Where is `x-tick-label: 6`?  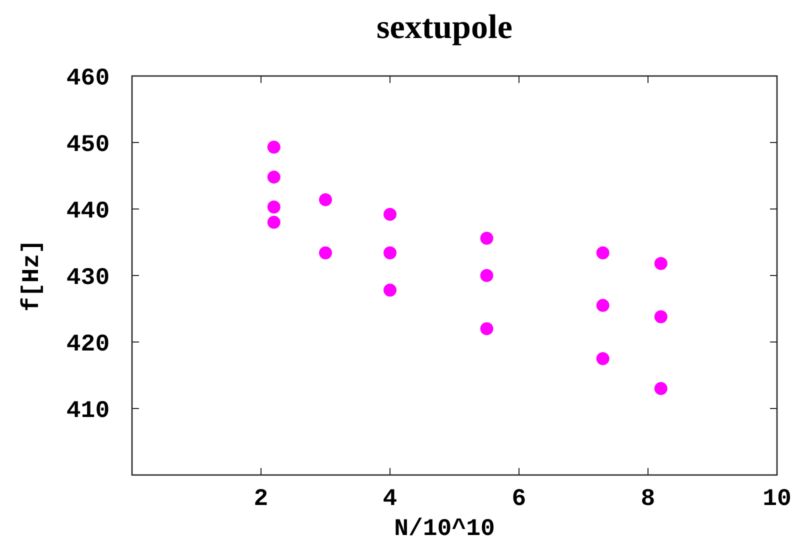
x-tick-label: 6 is located at coordinates (519, 499).